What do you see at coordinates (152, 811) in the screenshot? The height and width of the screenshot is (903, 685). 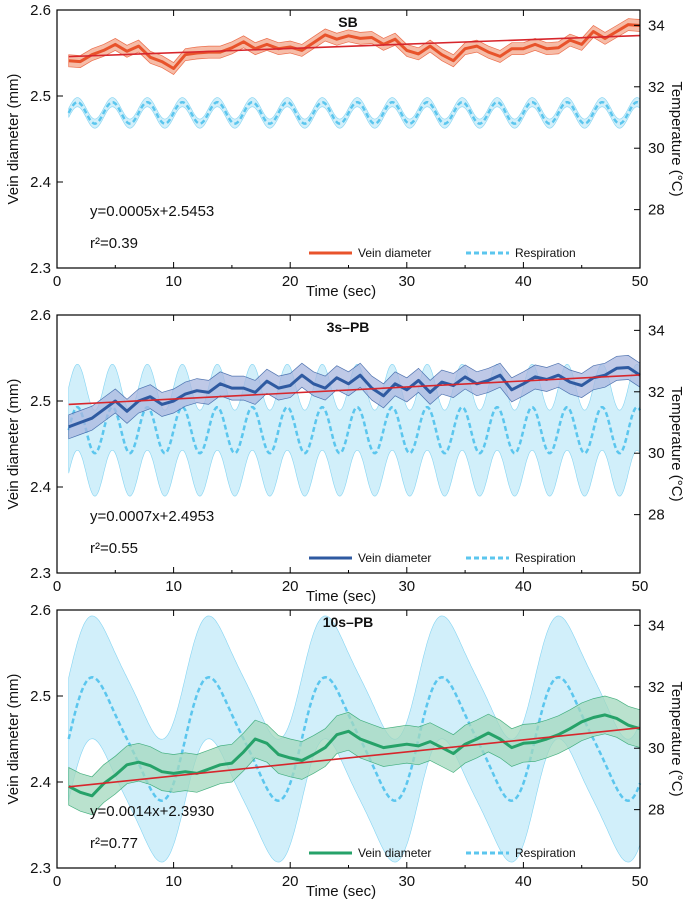 I see `regression-equation: y=0.0014x+2.3930` at bounding box center [152, 811].